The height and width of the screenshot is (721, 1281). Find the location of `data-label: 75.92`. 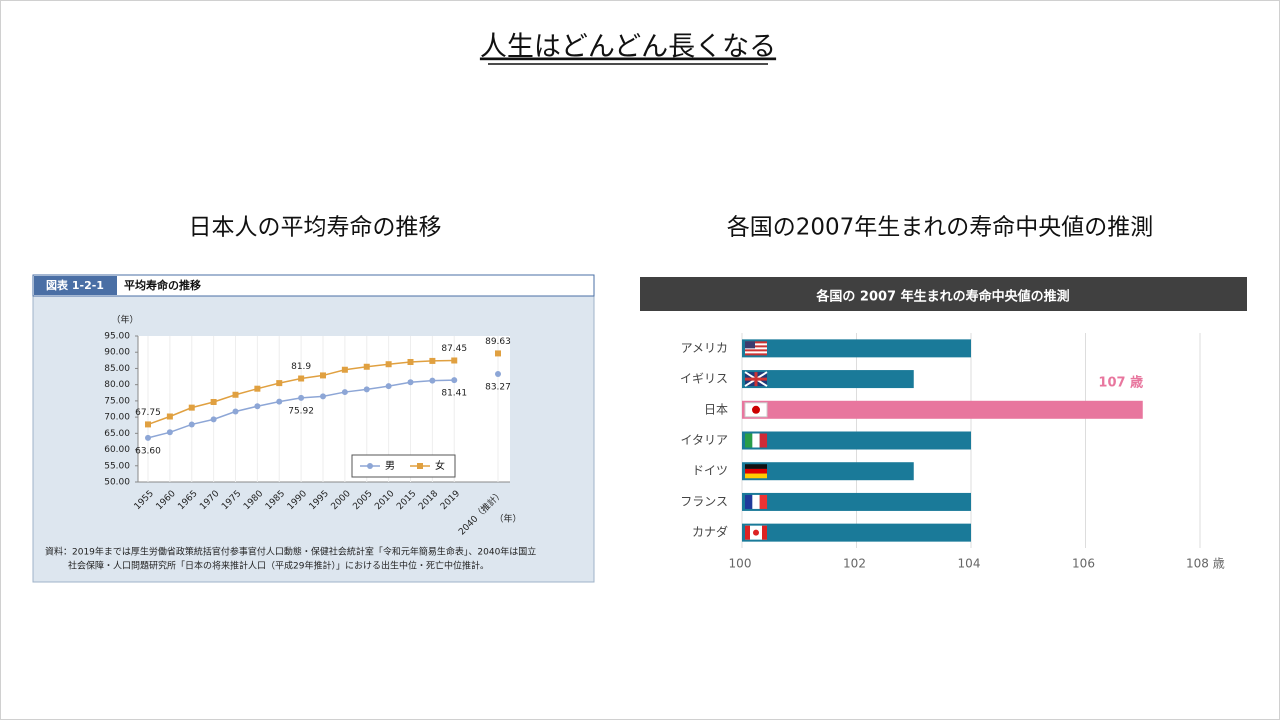

data-label: 75.92 is located at coordinates (301, 411).